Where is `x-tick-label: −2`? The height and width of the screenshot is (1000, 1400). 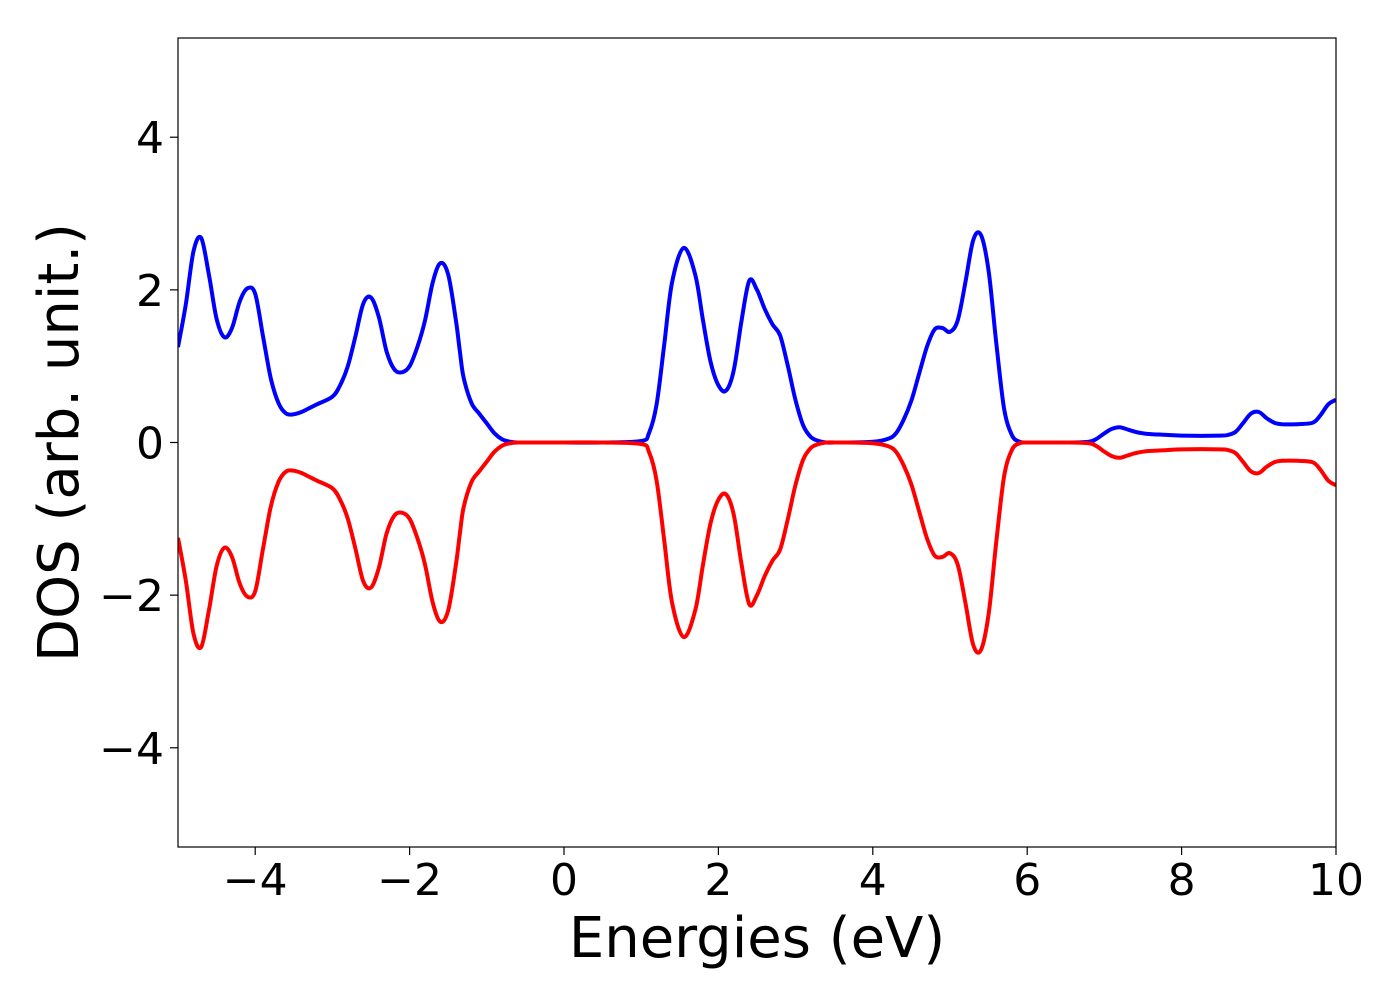
x-tick-label: −2 is located at coordinates (409, 880).